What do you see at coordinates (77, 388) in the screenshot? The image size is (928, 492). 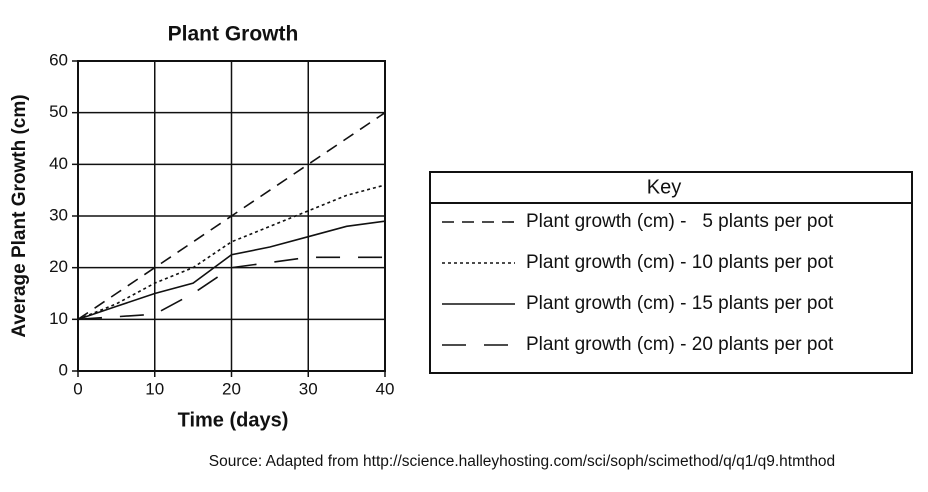 I see `x-tick-label: 0` at bounding box center [77, 388].